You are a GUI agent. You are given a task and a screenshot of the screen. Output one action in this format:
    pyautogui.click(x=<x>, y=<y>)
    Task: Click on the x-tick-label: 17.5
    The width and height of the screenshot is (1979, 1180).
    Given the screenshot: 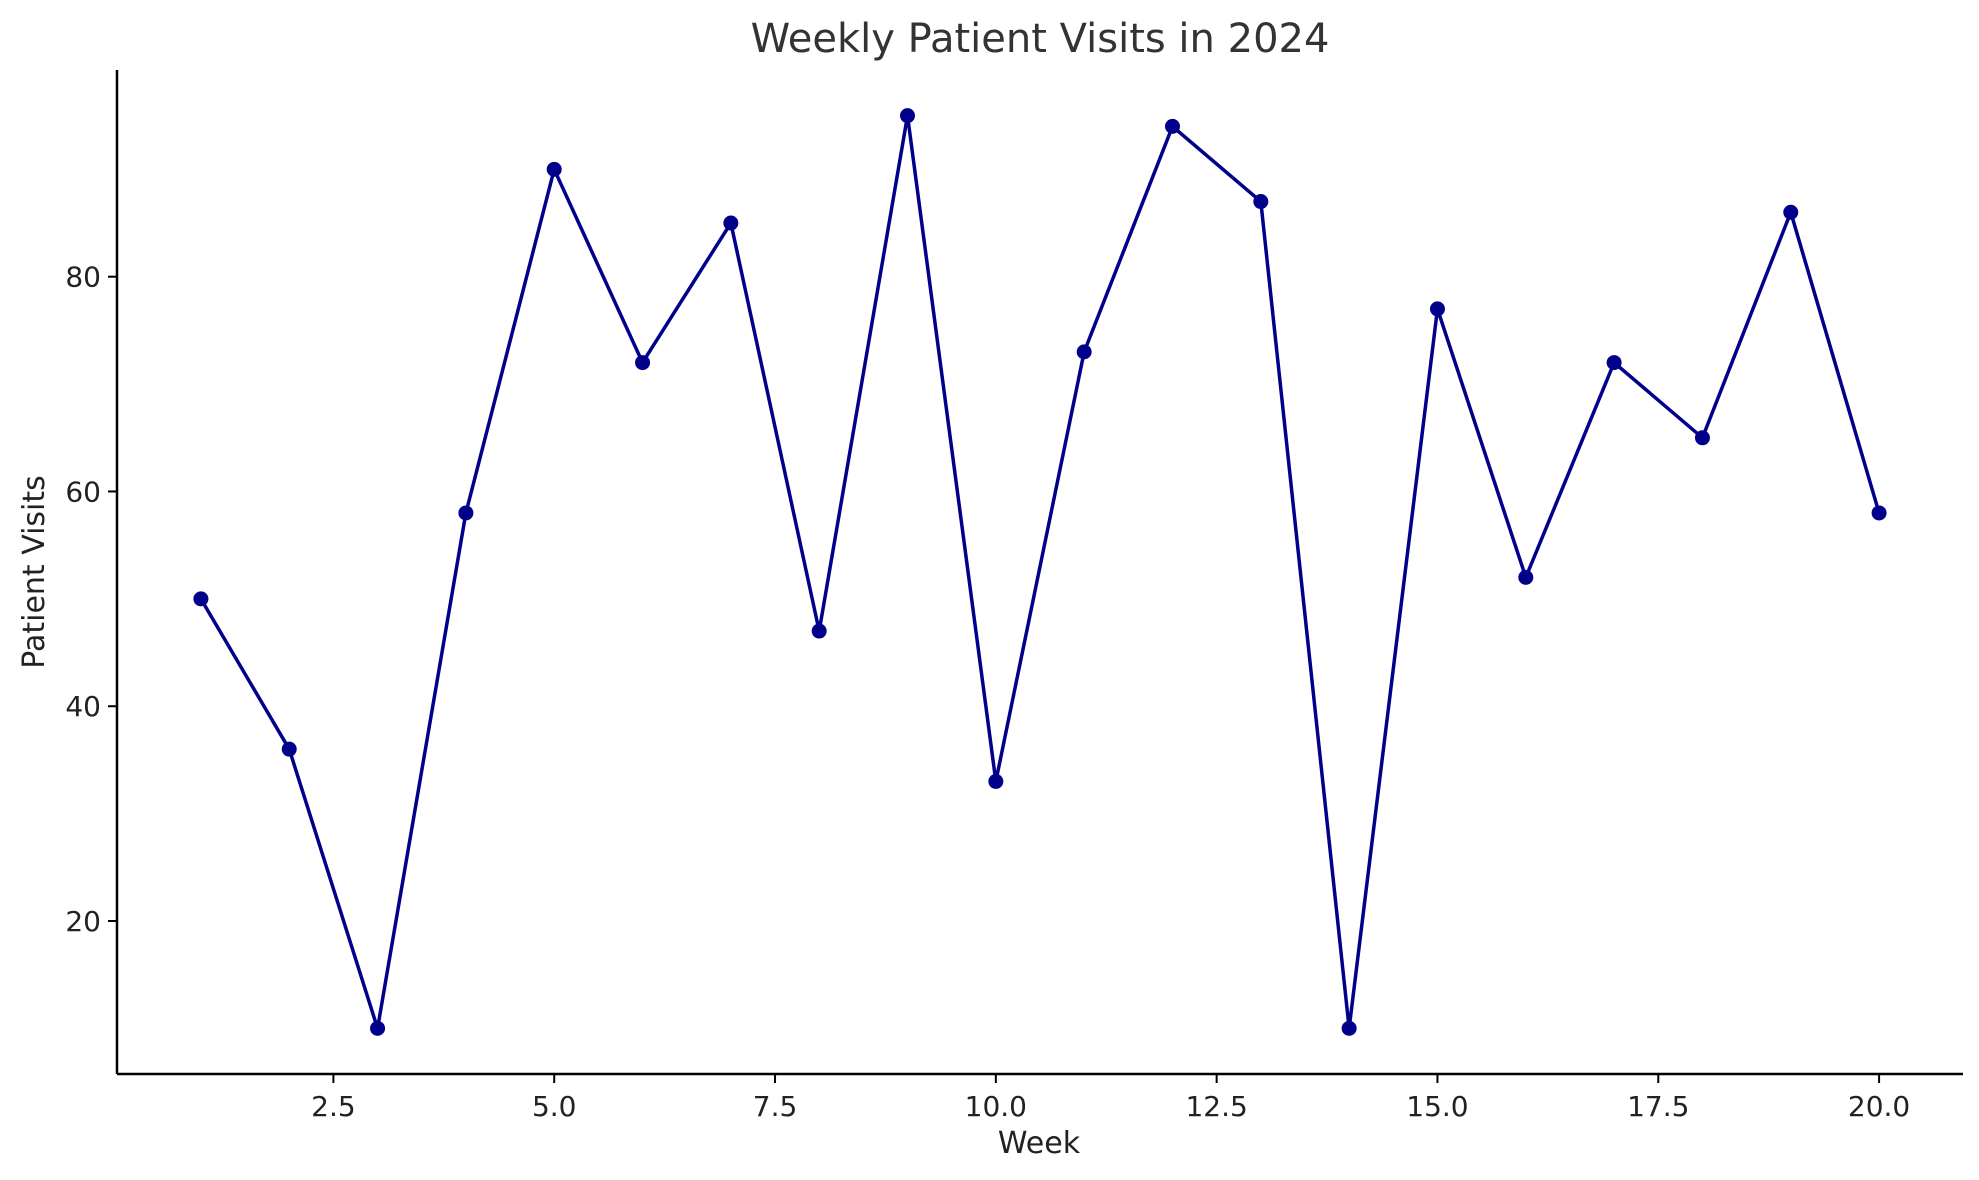 What is the action you would take?
    pyautogui.click(x=1658, y=1106)
    